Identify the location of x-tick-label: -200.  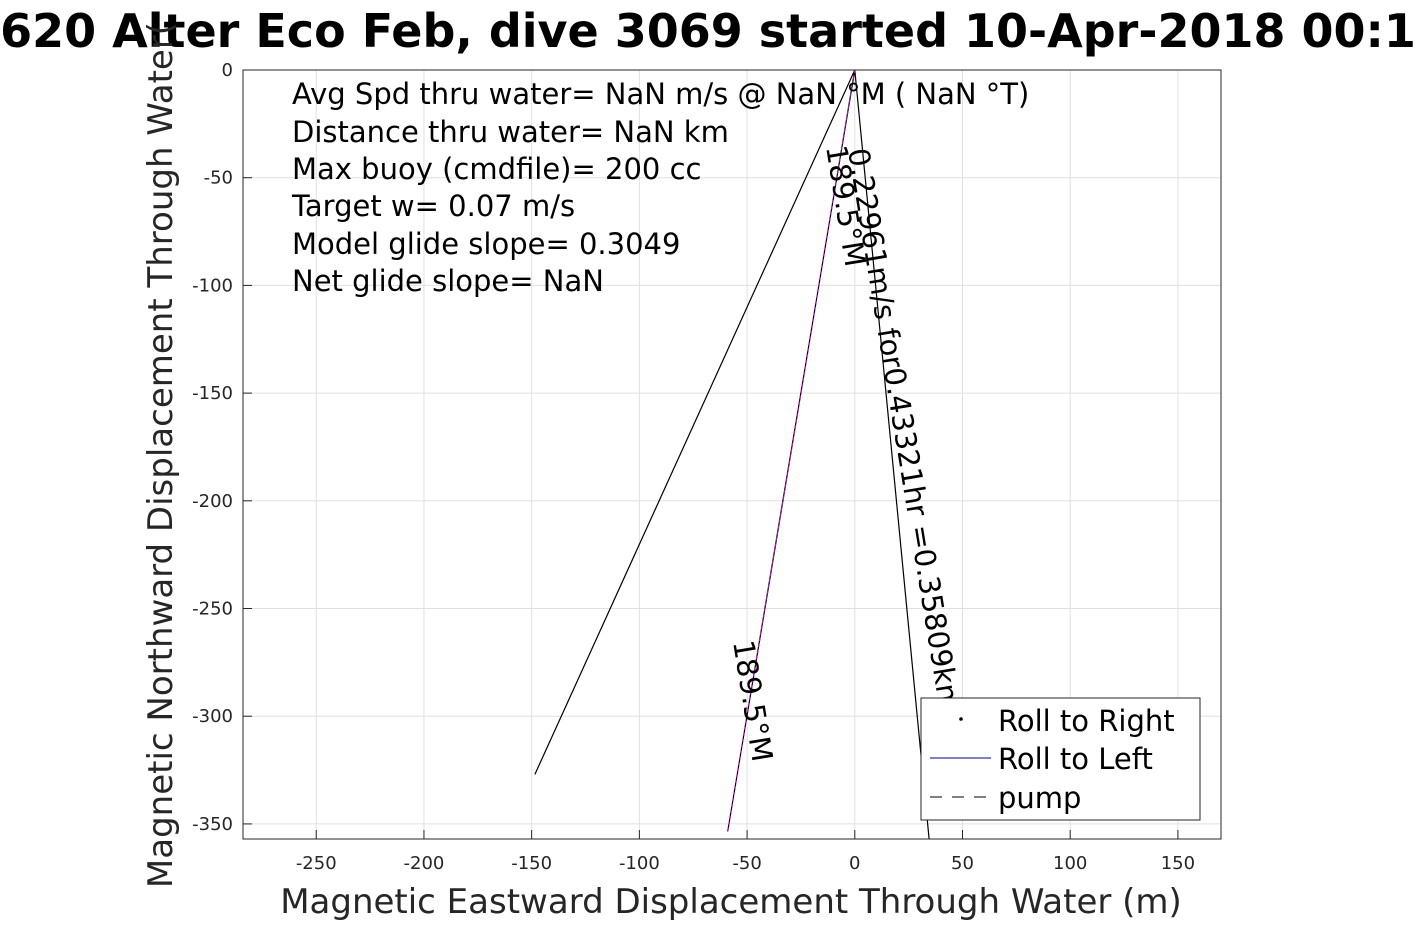
(424, 863).